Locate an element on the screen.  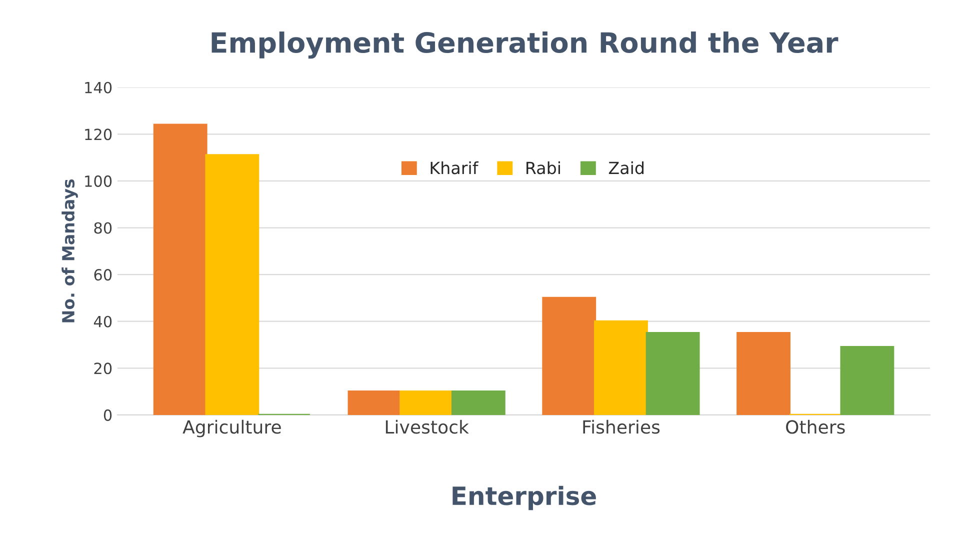
y-tick-label: 140 is located at coordinates (98, 88).